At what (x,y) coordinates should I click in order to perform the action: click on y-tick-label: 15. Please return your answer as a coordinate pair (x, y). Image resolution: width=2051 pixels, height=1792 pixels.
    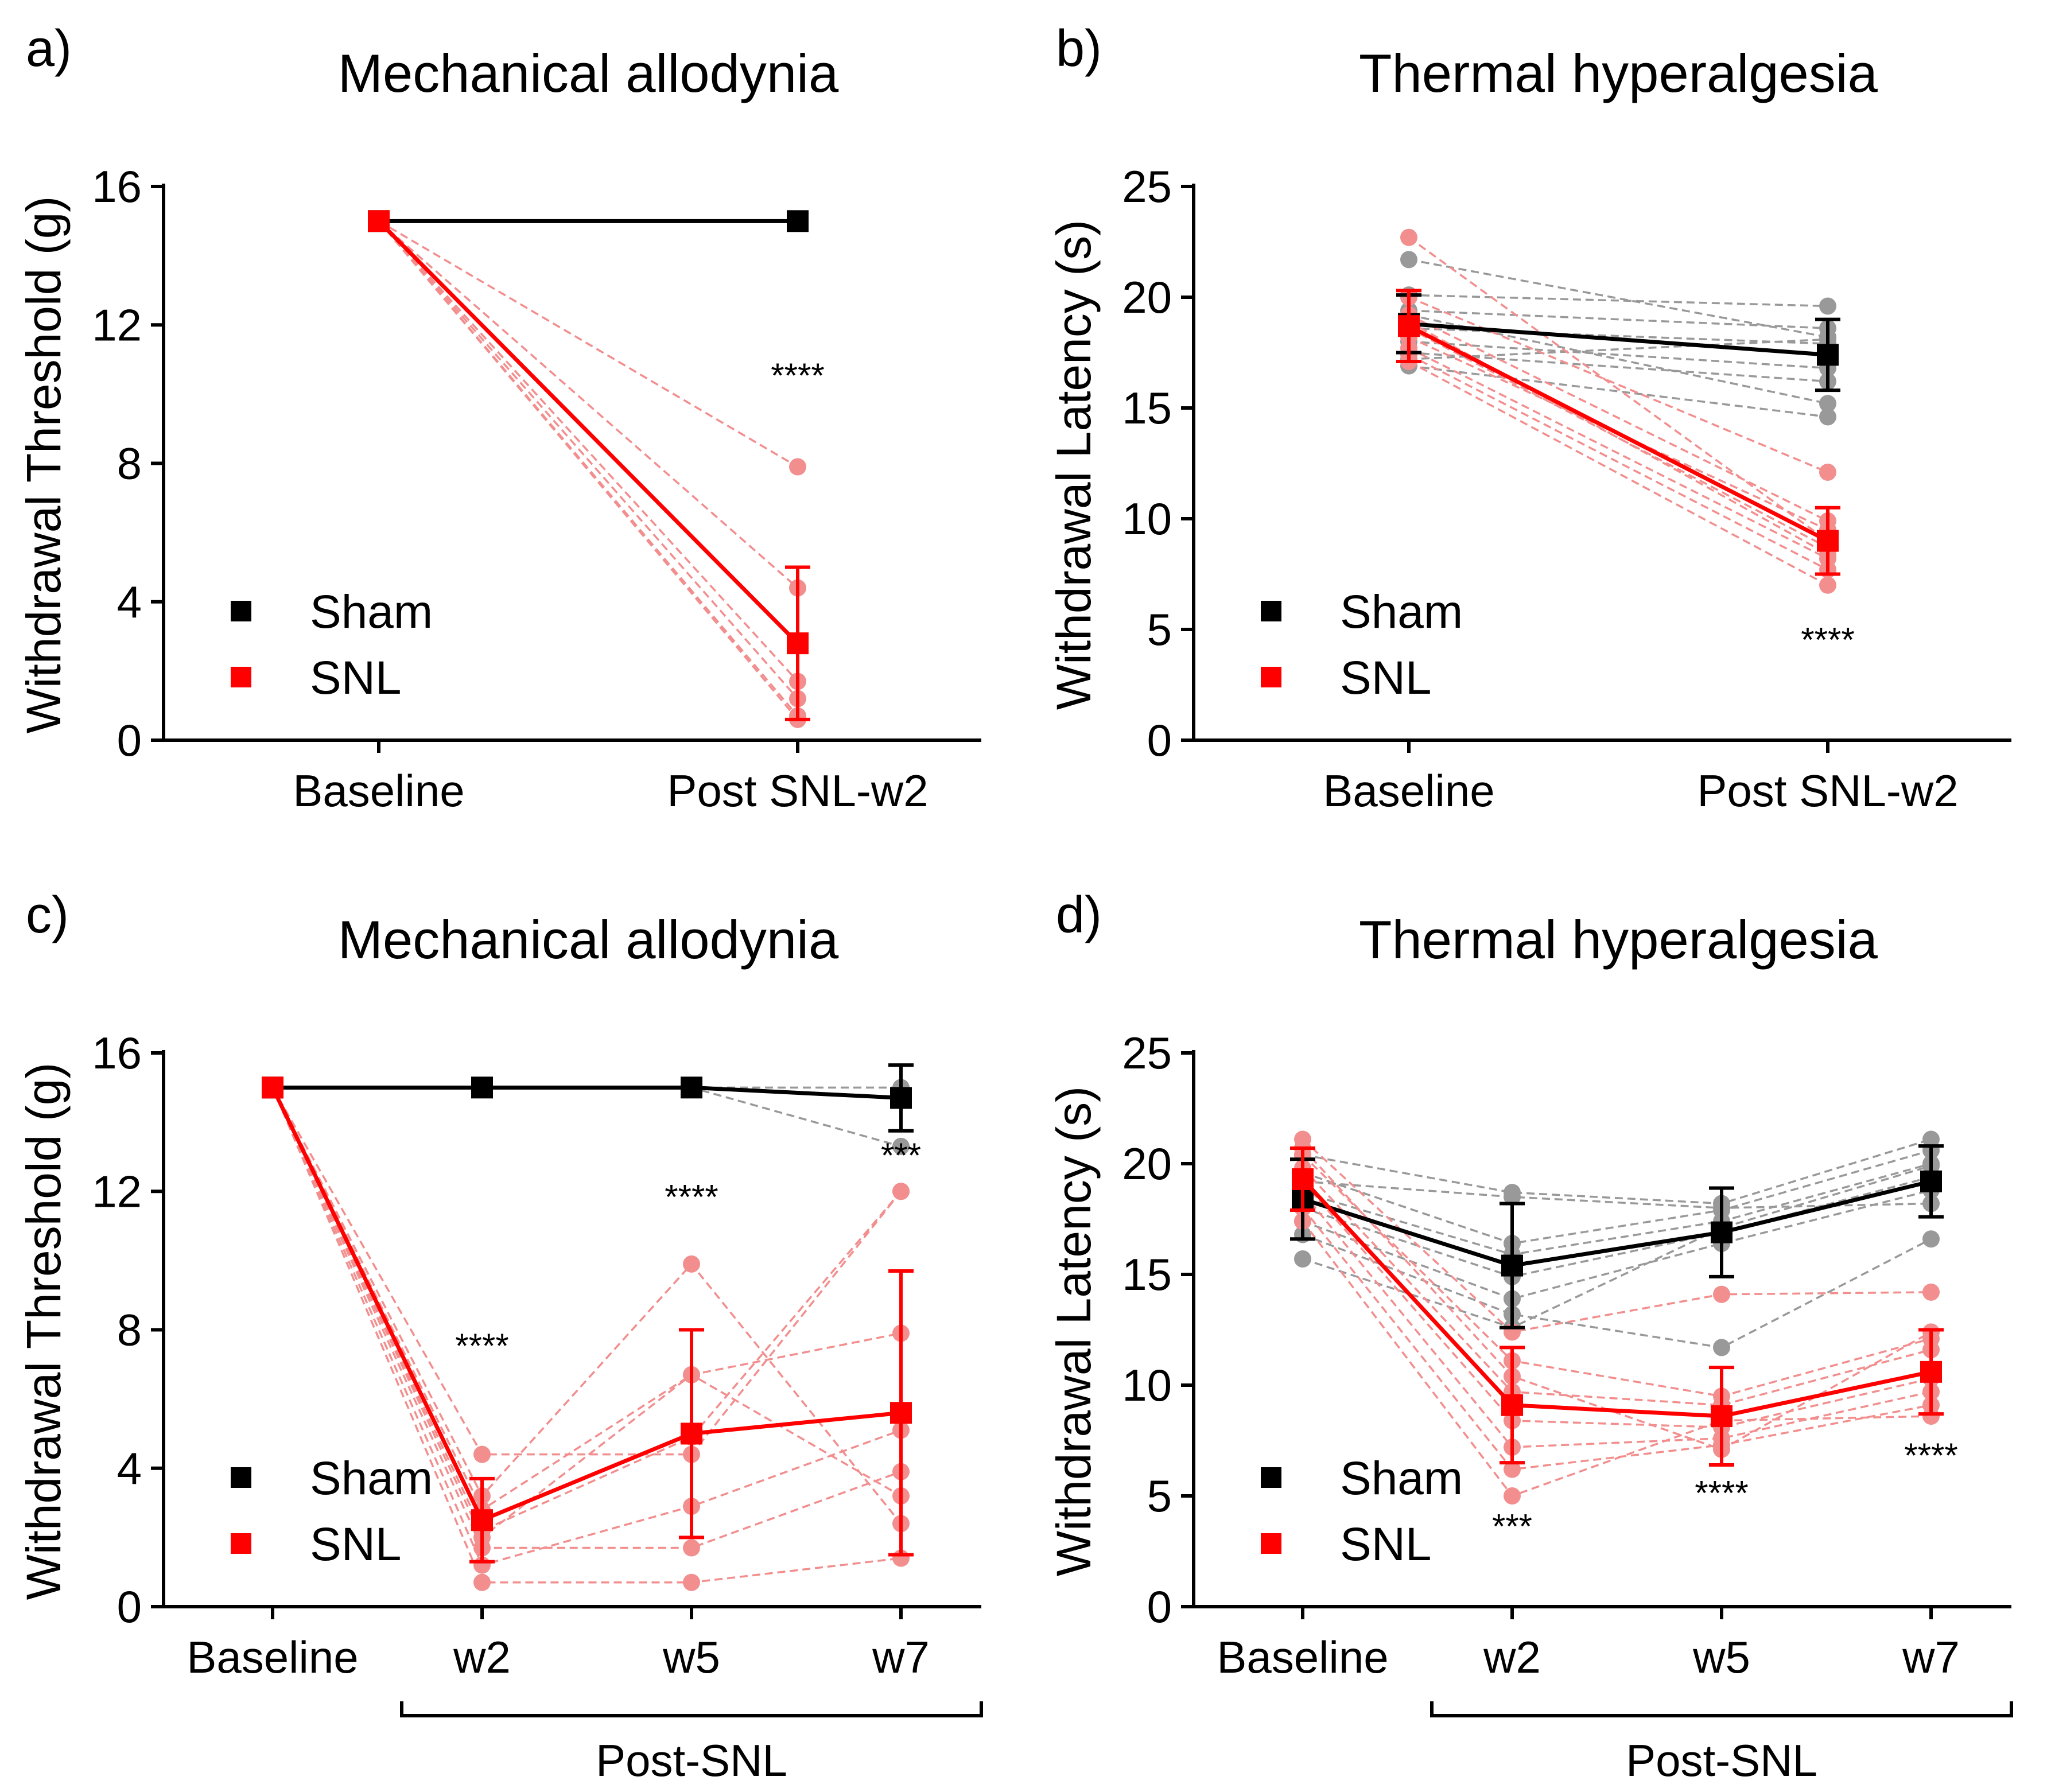
    Looking at the image, I should click on (1147, 408).